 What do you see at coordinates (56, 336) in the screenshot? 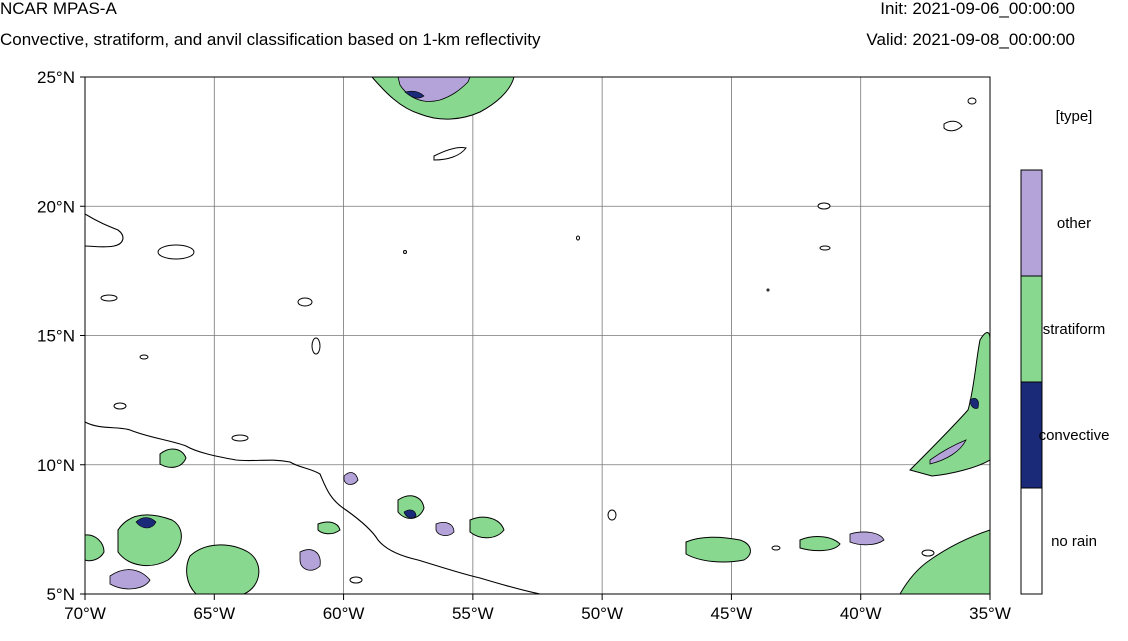
I see `y-tick-label: 15°N` at bounding box center [56, 336].